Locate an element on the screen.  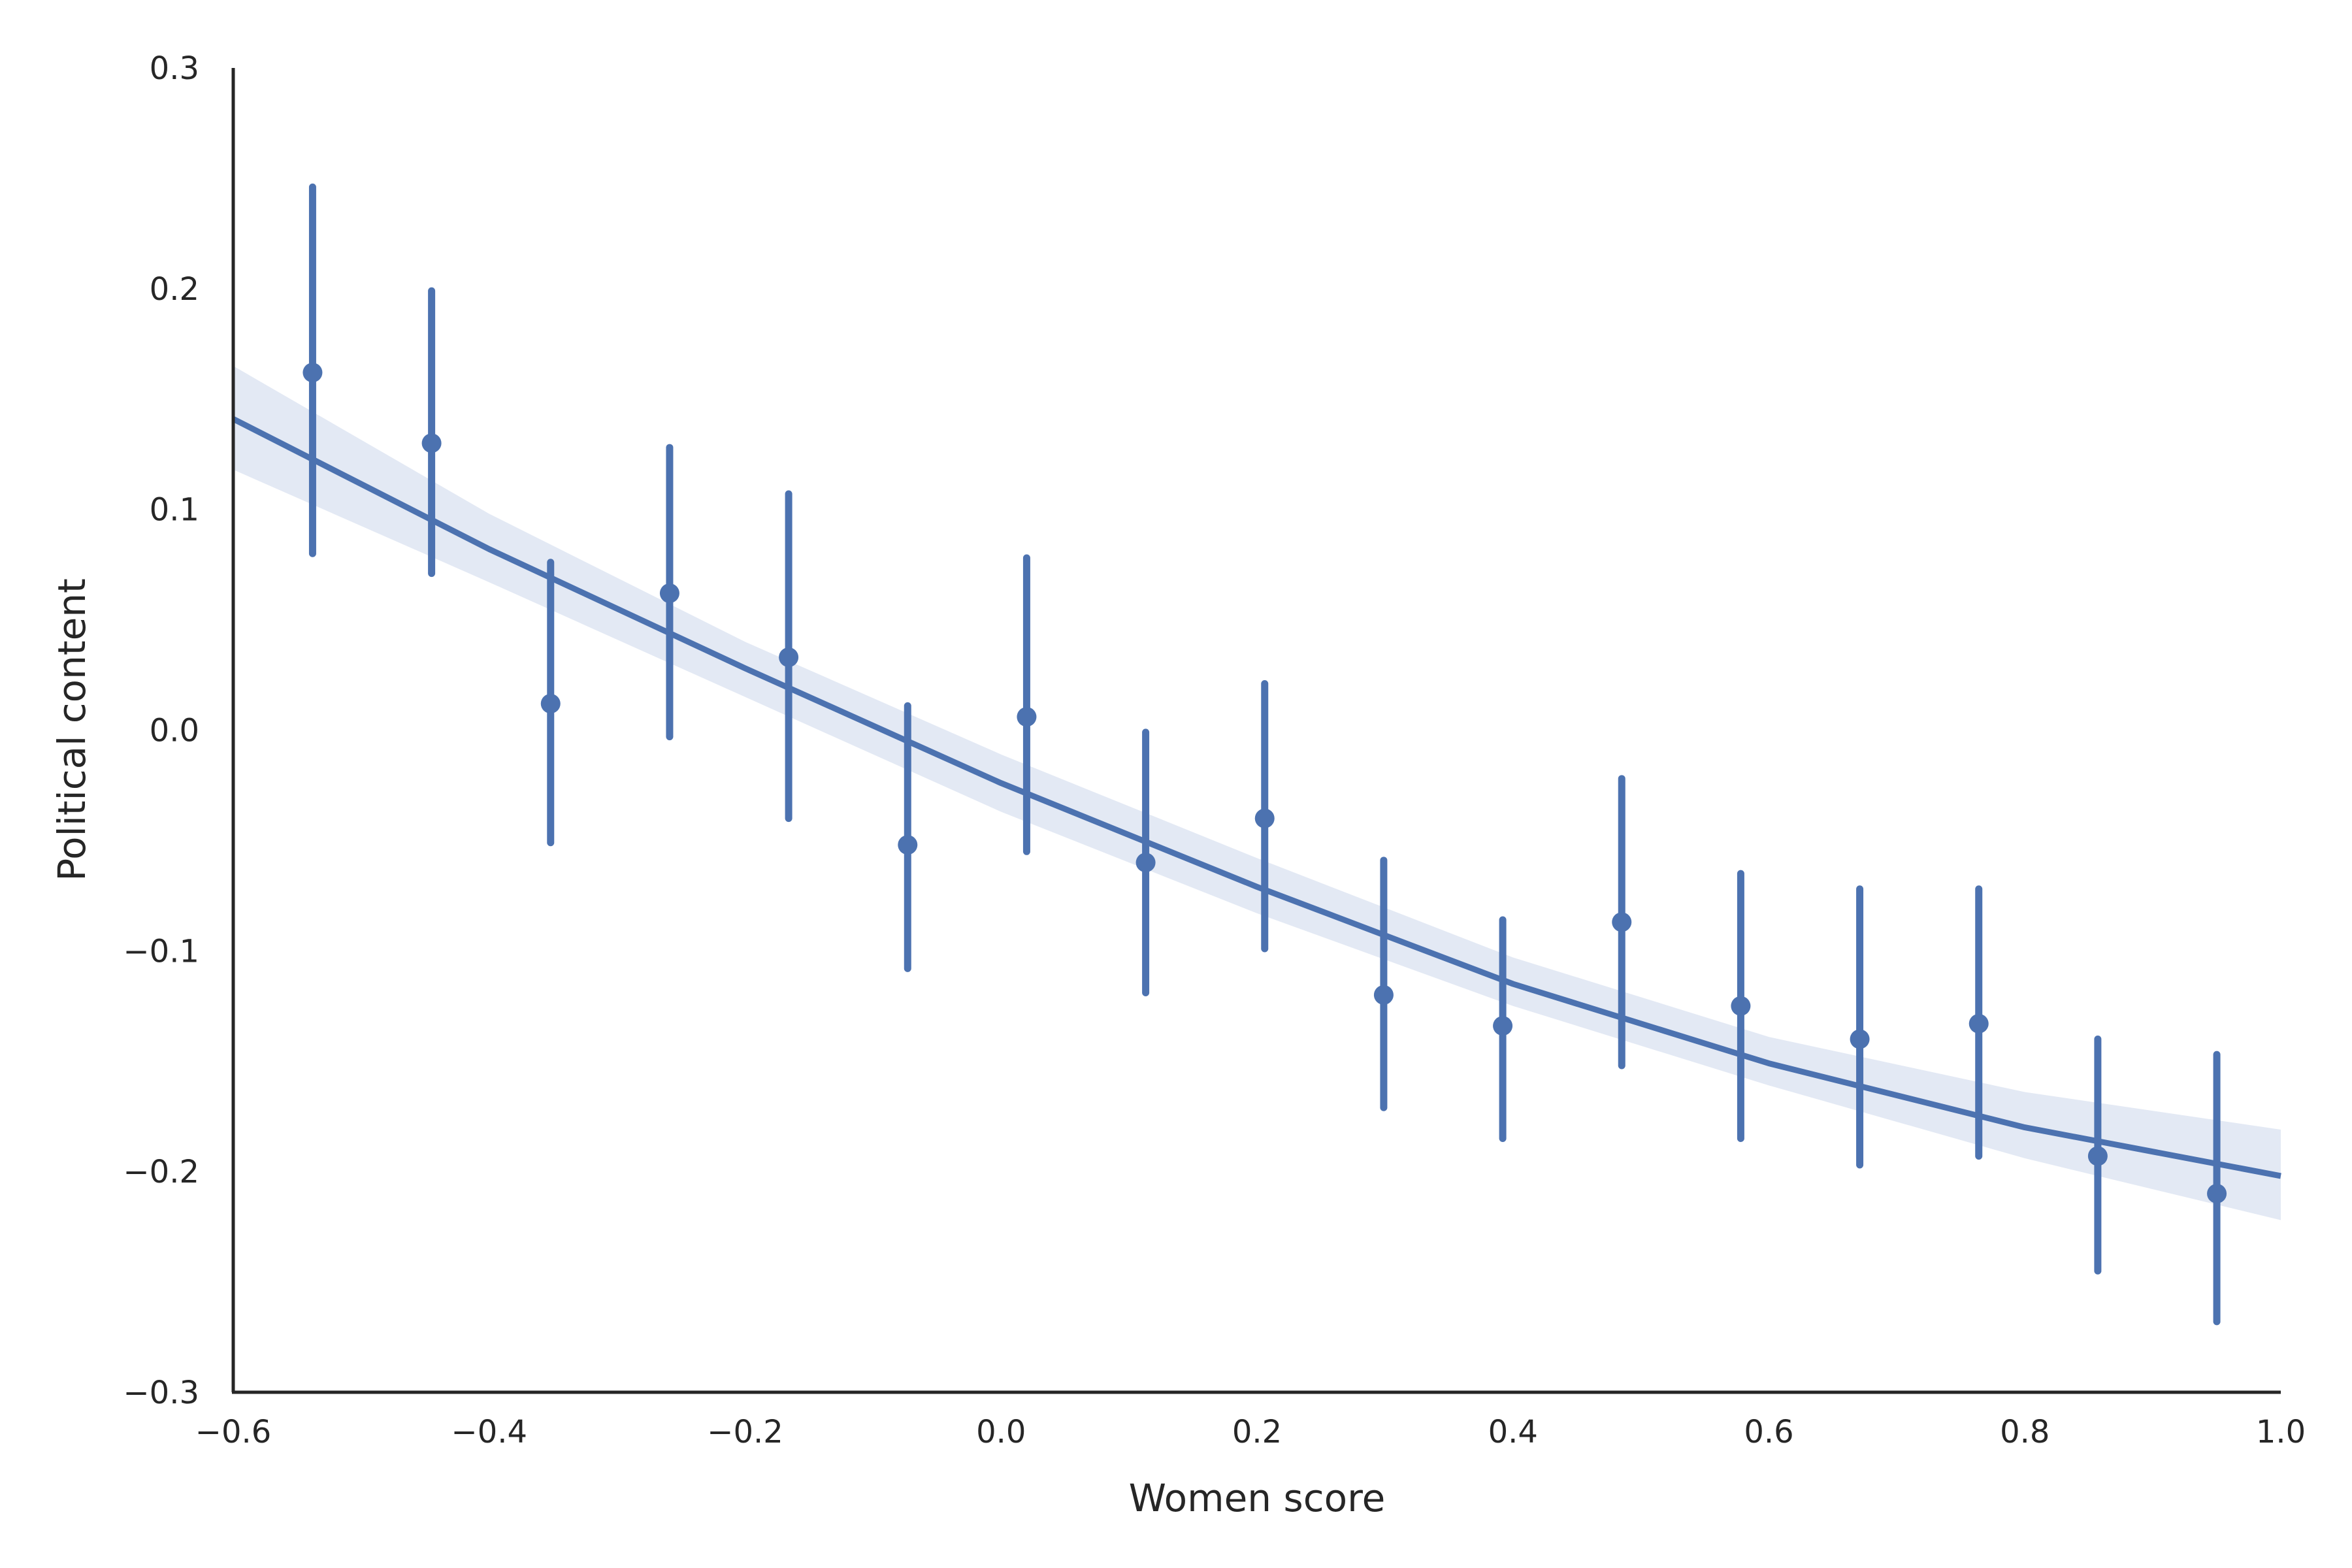
x-tick-label: 1.0 is located at coordinates (2281, 1432).